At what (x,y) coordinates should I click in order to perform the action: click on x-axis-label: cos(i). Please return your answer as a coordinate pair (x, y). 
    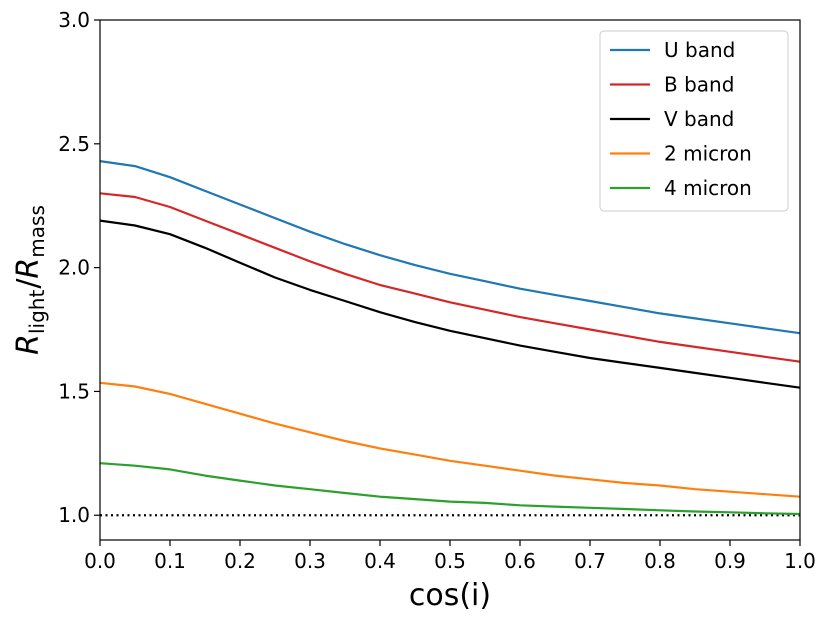
    Looking at the image, I should click on (450, 595).